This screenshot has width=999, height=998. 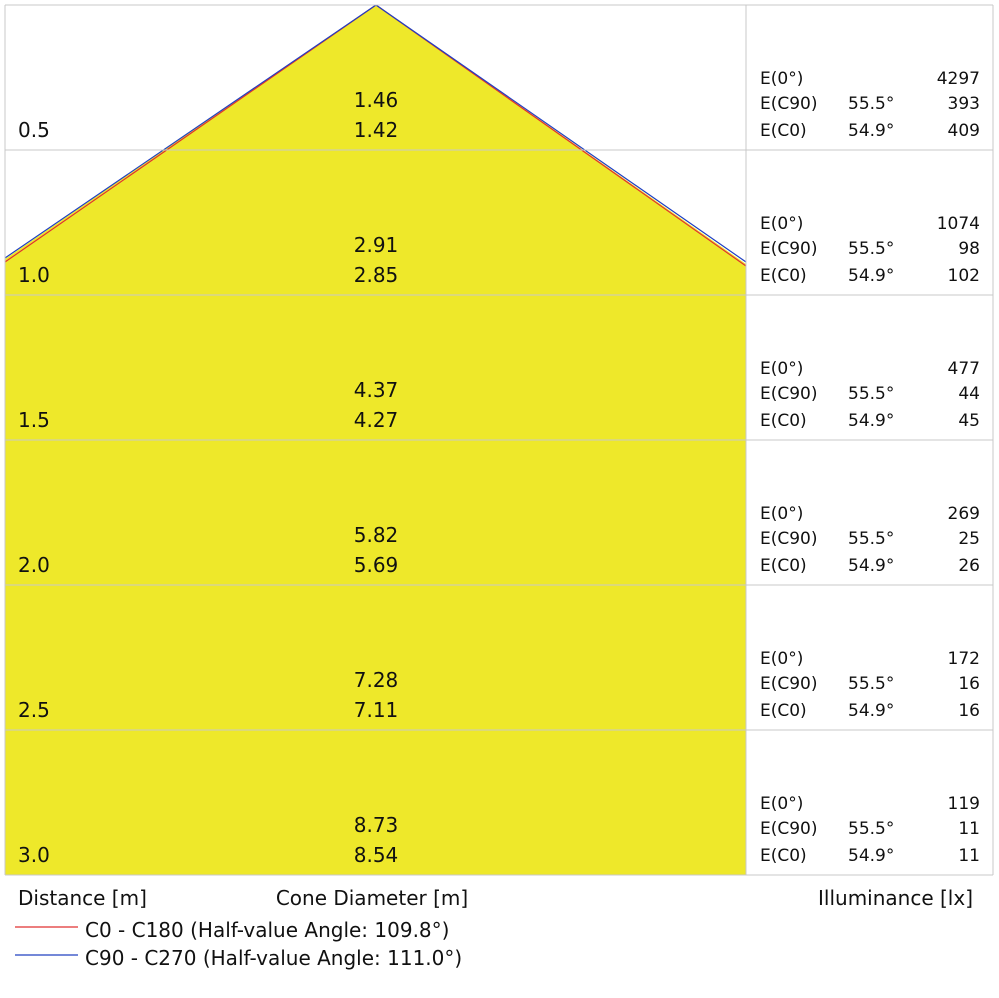 I want to click on value-e0: 119, so click(x=964, y=804).